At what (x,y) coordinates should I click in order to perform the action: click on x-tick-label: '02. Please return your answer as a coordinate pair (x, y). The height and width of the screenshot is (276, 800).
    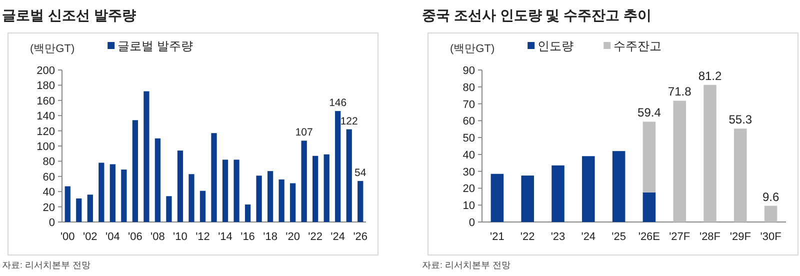
    Looking at the image, I should click on (90, 237).